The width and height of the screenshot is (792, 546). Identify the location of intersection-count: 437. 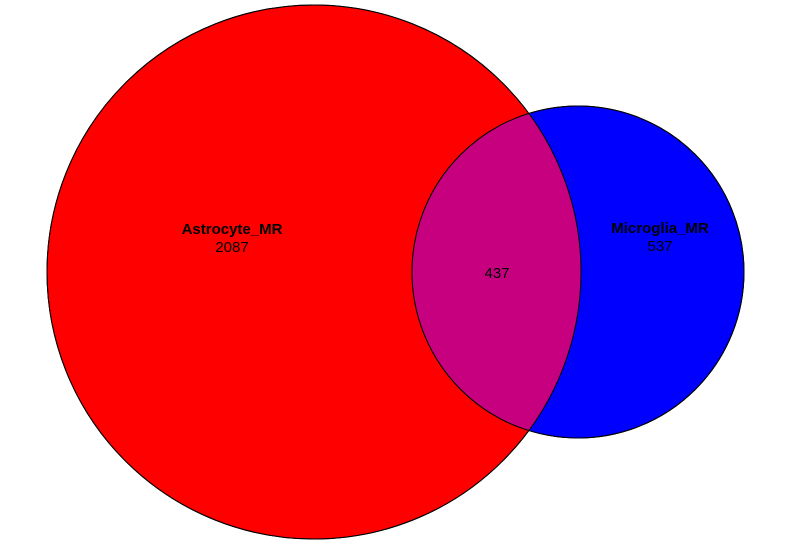
(497, 273).